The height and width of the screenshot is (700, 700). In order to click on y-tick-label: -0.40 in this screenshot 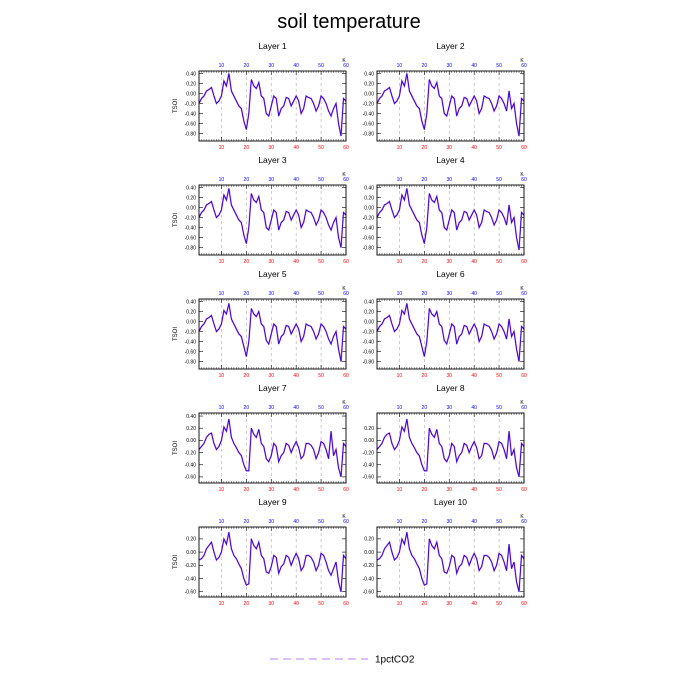, I will do `click(369, 579)`.